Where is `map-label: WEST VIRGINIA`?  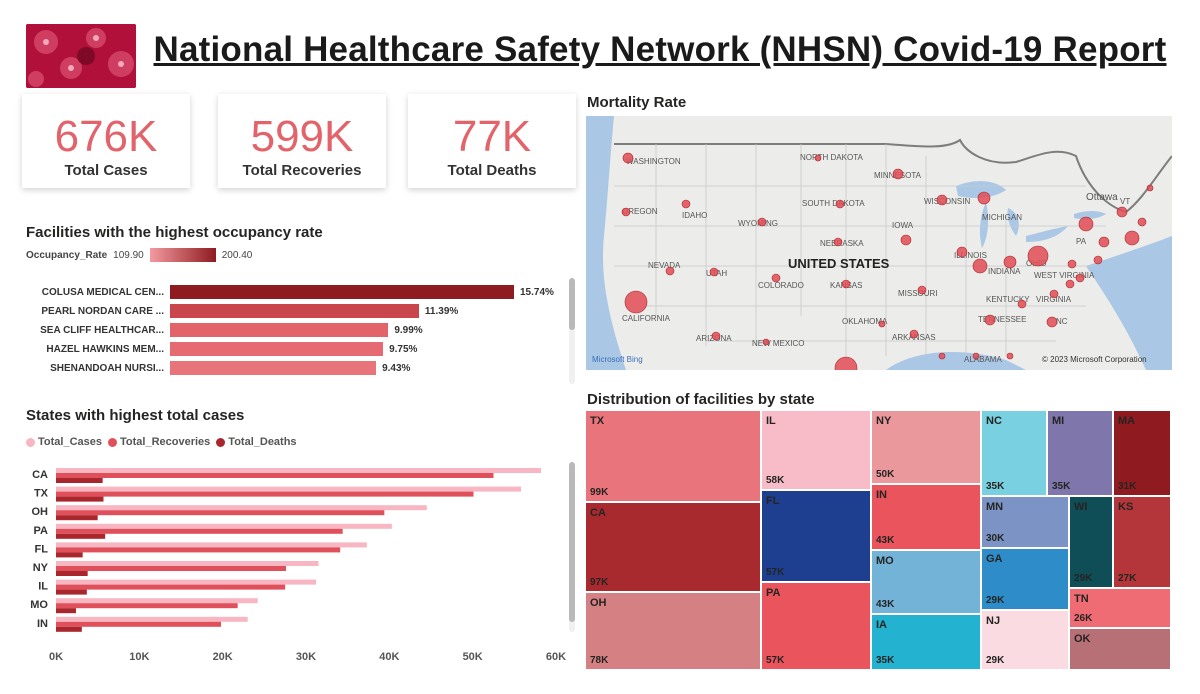 map-label: WEST VIRGINIA is located at coordinates (1064, 275).